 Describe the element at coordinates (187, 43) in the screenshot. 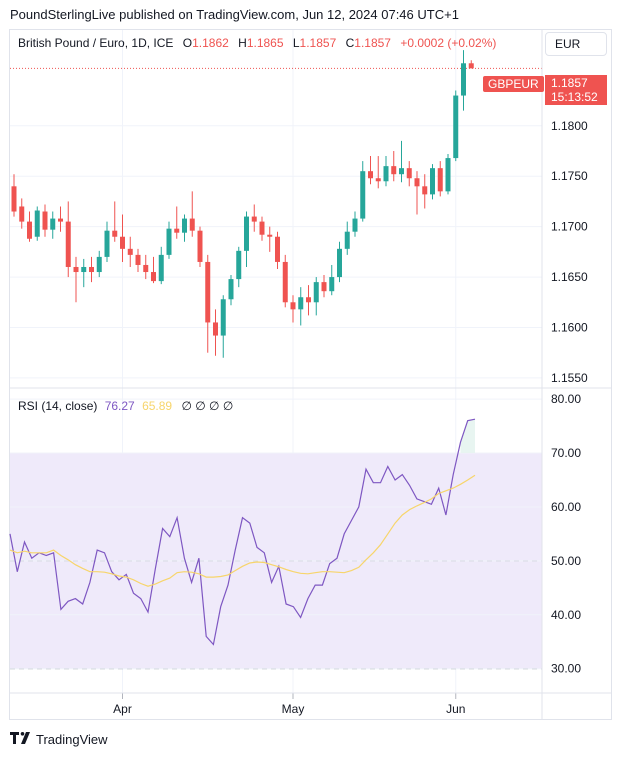

I see `open-label: O` at that location.